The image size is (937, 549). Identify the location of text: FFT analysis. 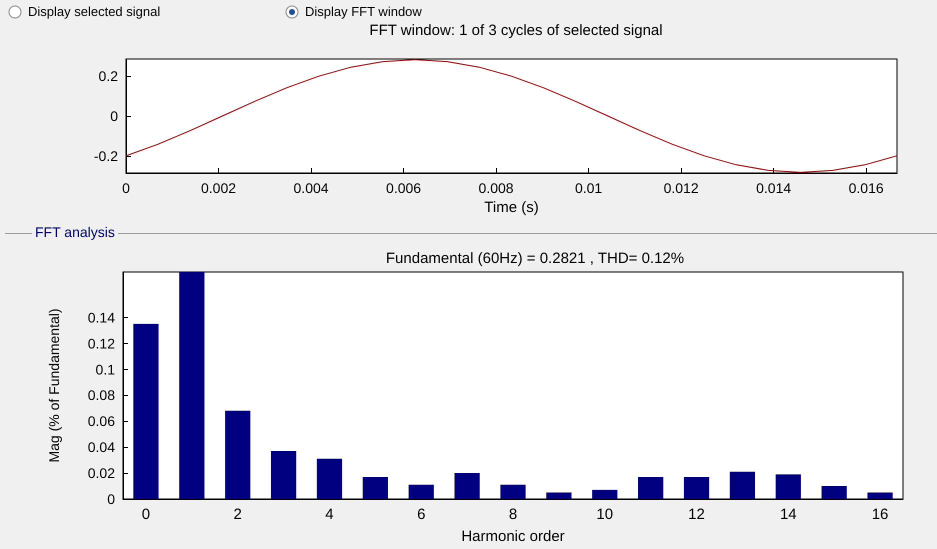
(75, 232).